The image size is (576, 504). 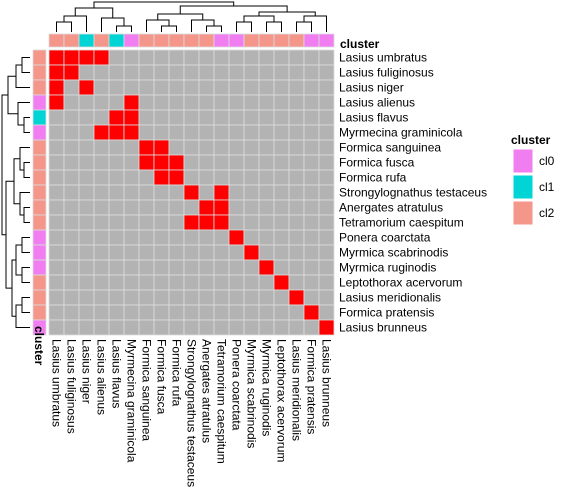 I want to click on column-cluster-swatch, so click(x=266, y=40).